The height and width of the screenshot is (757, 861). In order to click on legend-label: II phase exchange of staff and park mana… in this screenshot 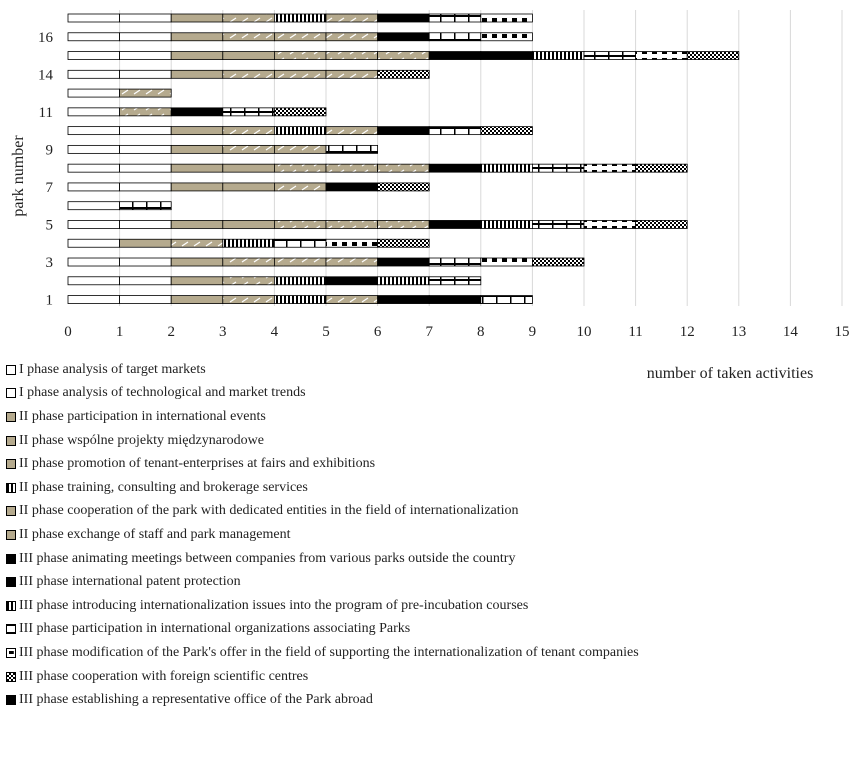, I will do `click(155, 534)`.